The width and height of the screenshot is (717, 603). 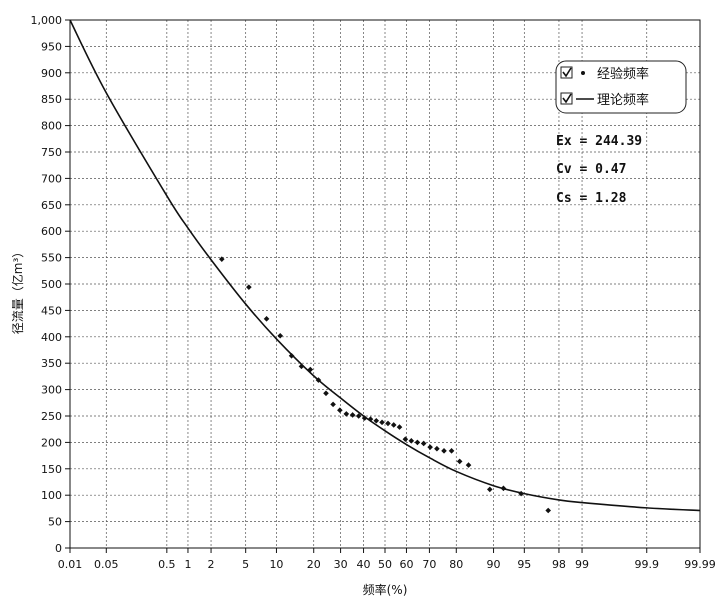 I want to click on y-tick-label: 0, so click(x=58, y=548).